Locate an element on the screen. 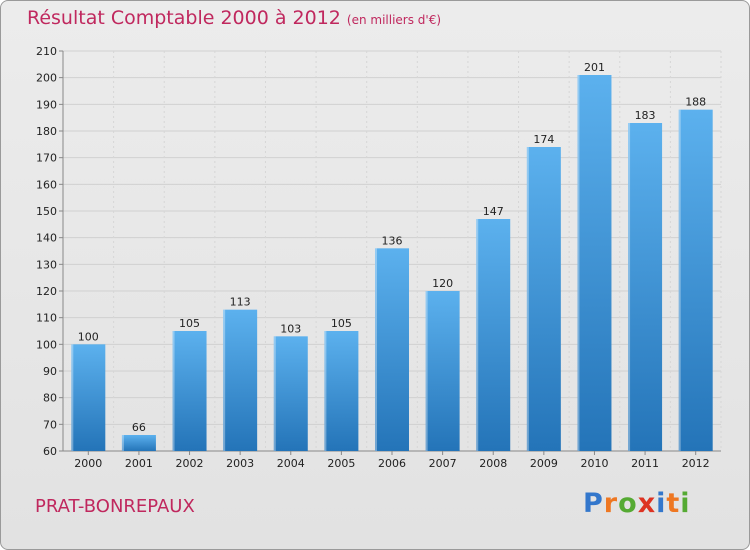 The image size is (750, 550). data-label-2008: 147 is located at coordinates (493, 211).